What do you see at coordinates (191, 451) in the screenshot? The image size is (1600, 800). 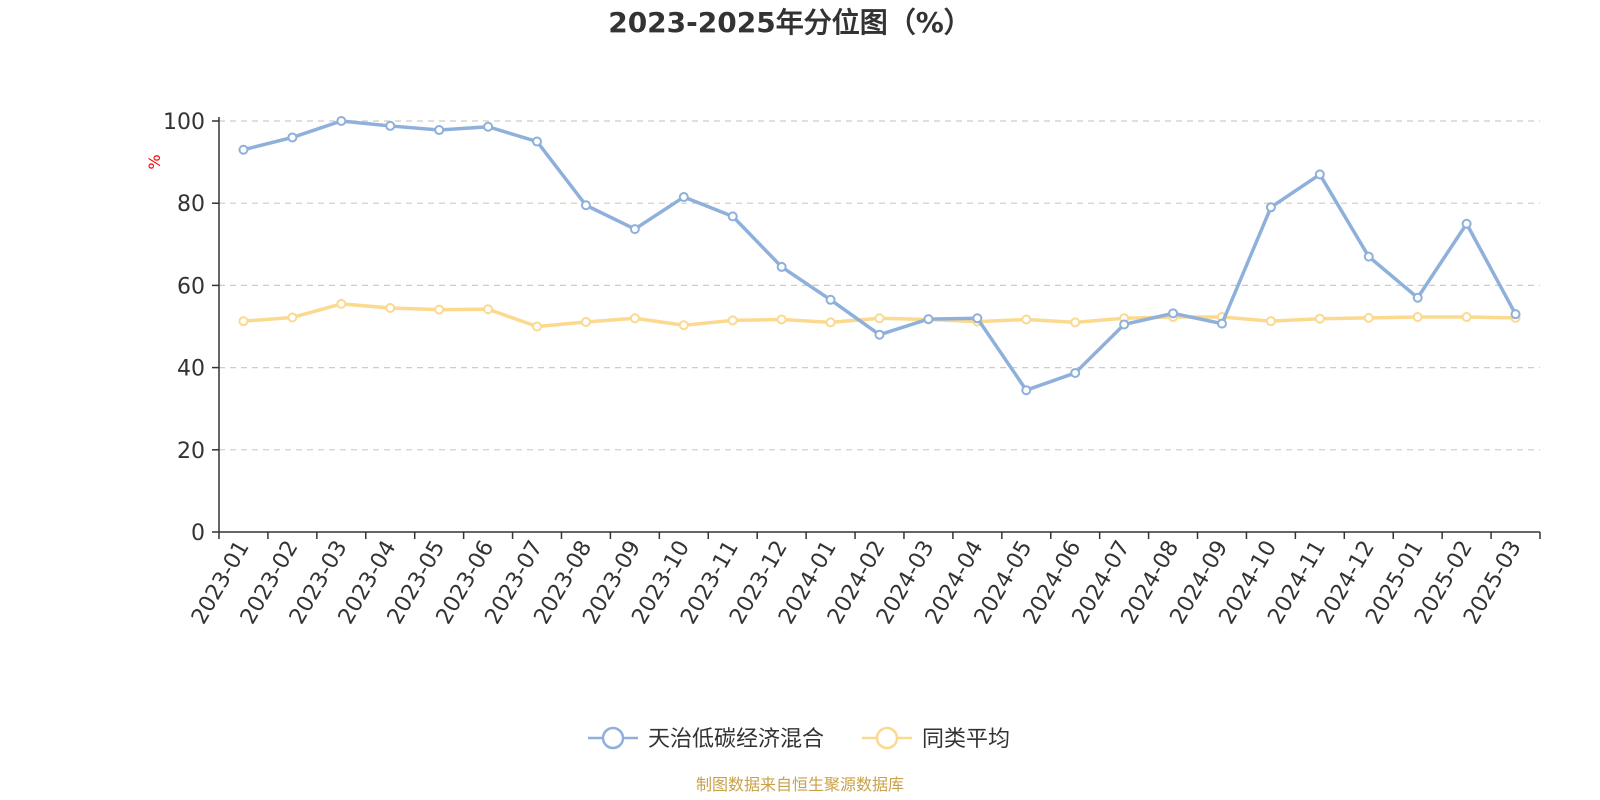 I see `y-tick-label: 20` at bounding box center [191, 451].